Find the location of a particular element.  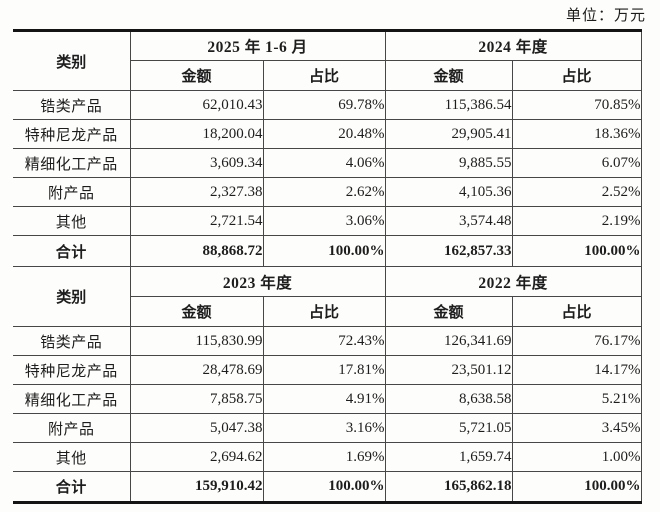

table-row: 附产品 5,047.38 3.16% 5,721.05 3.45% is located at coordinates (327, 428).